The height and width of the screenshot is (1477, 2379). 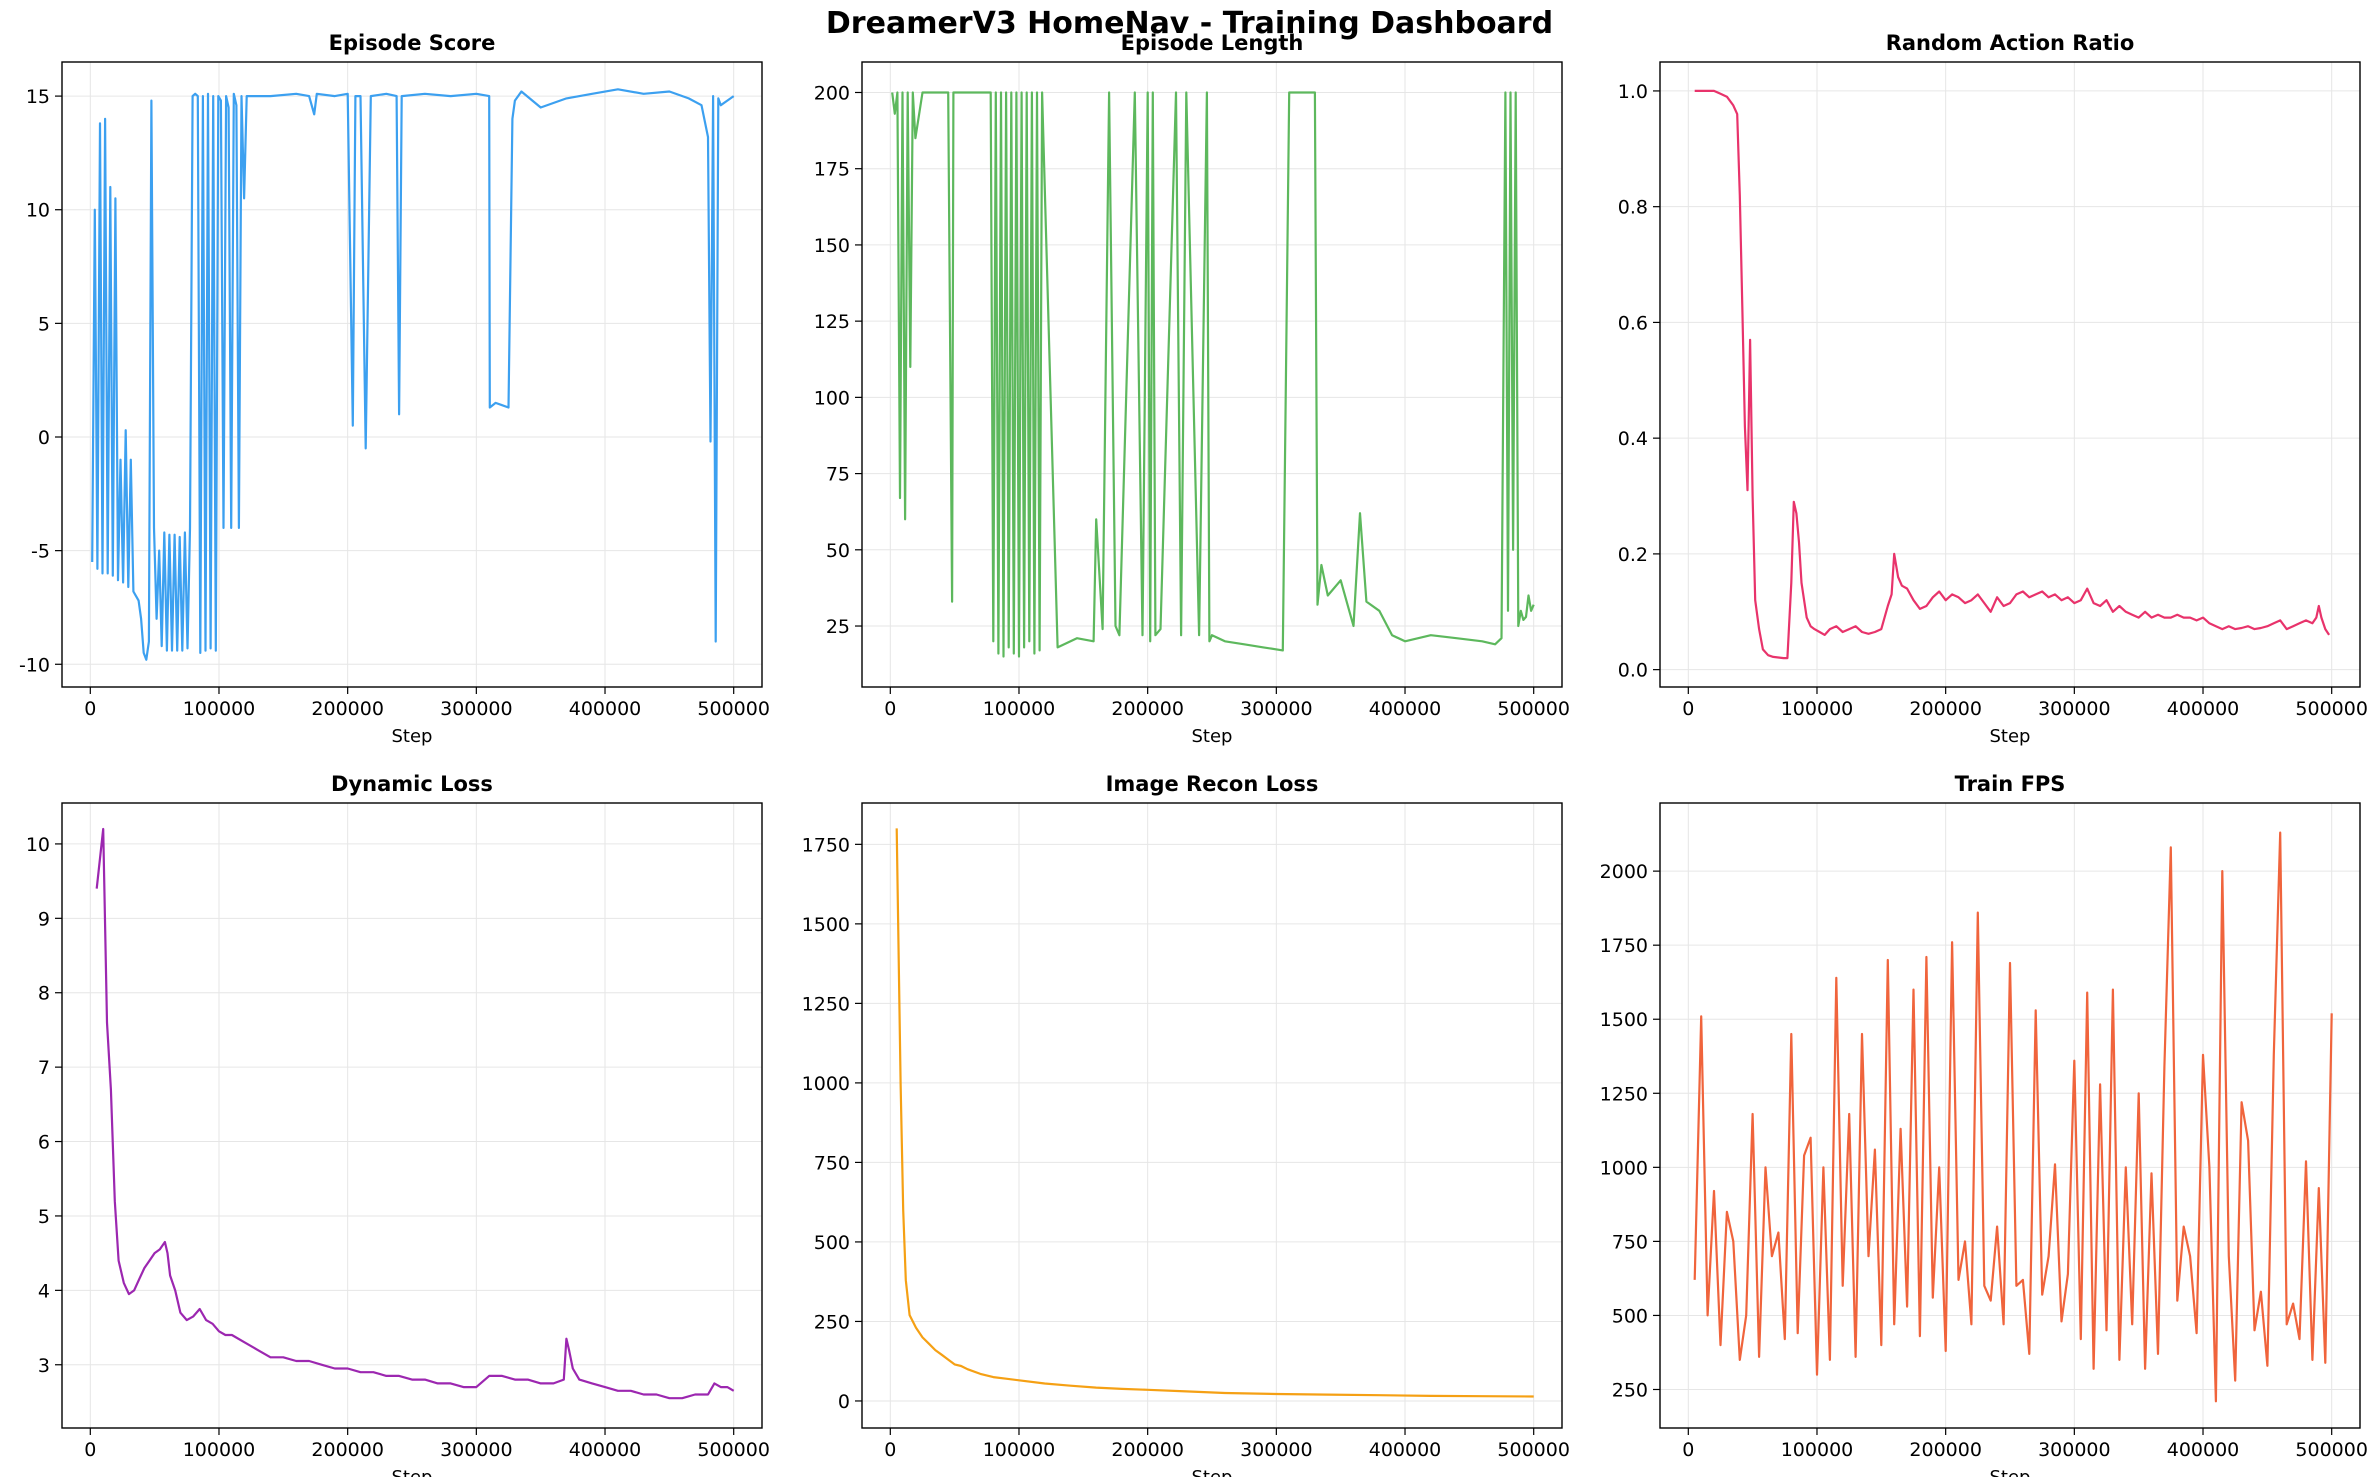 I want to click on y-tick-label: 2000, so click(x=1624, y=872).